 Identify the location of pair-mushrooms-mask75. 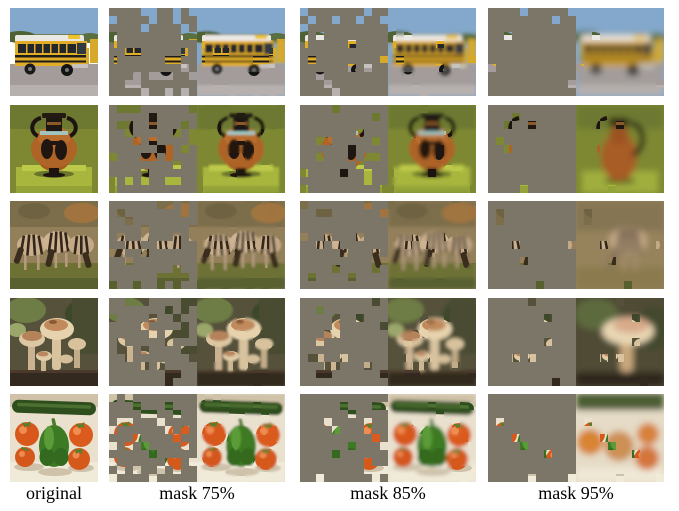
(197, 341).